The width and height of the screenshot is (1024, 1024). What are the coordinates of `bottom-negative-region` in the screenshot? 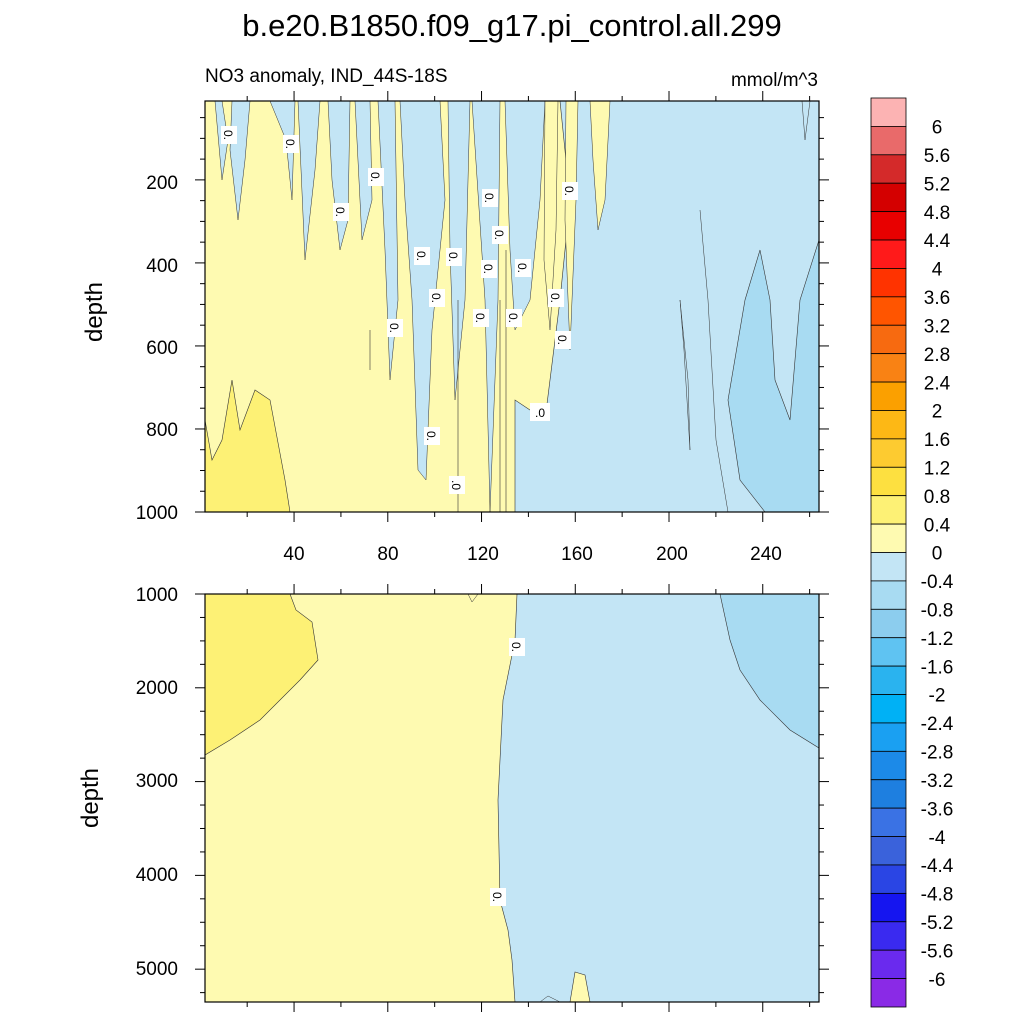 It's located at (658, 798).